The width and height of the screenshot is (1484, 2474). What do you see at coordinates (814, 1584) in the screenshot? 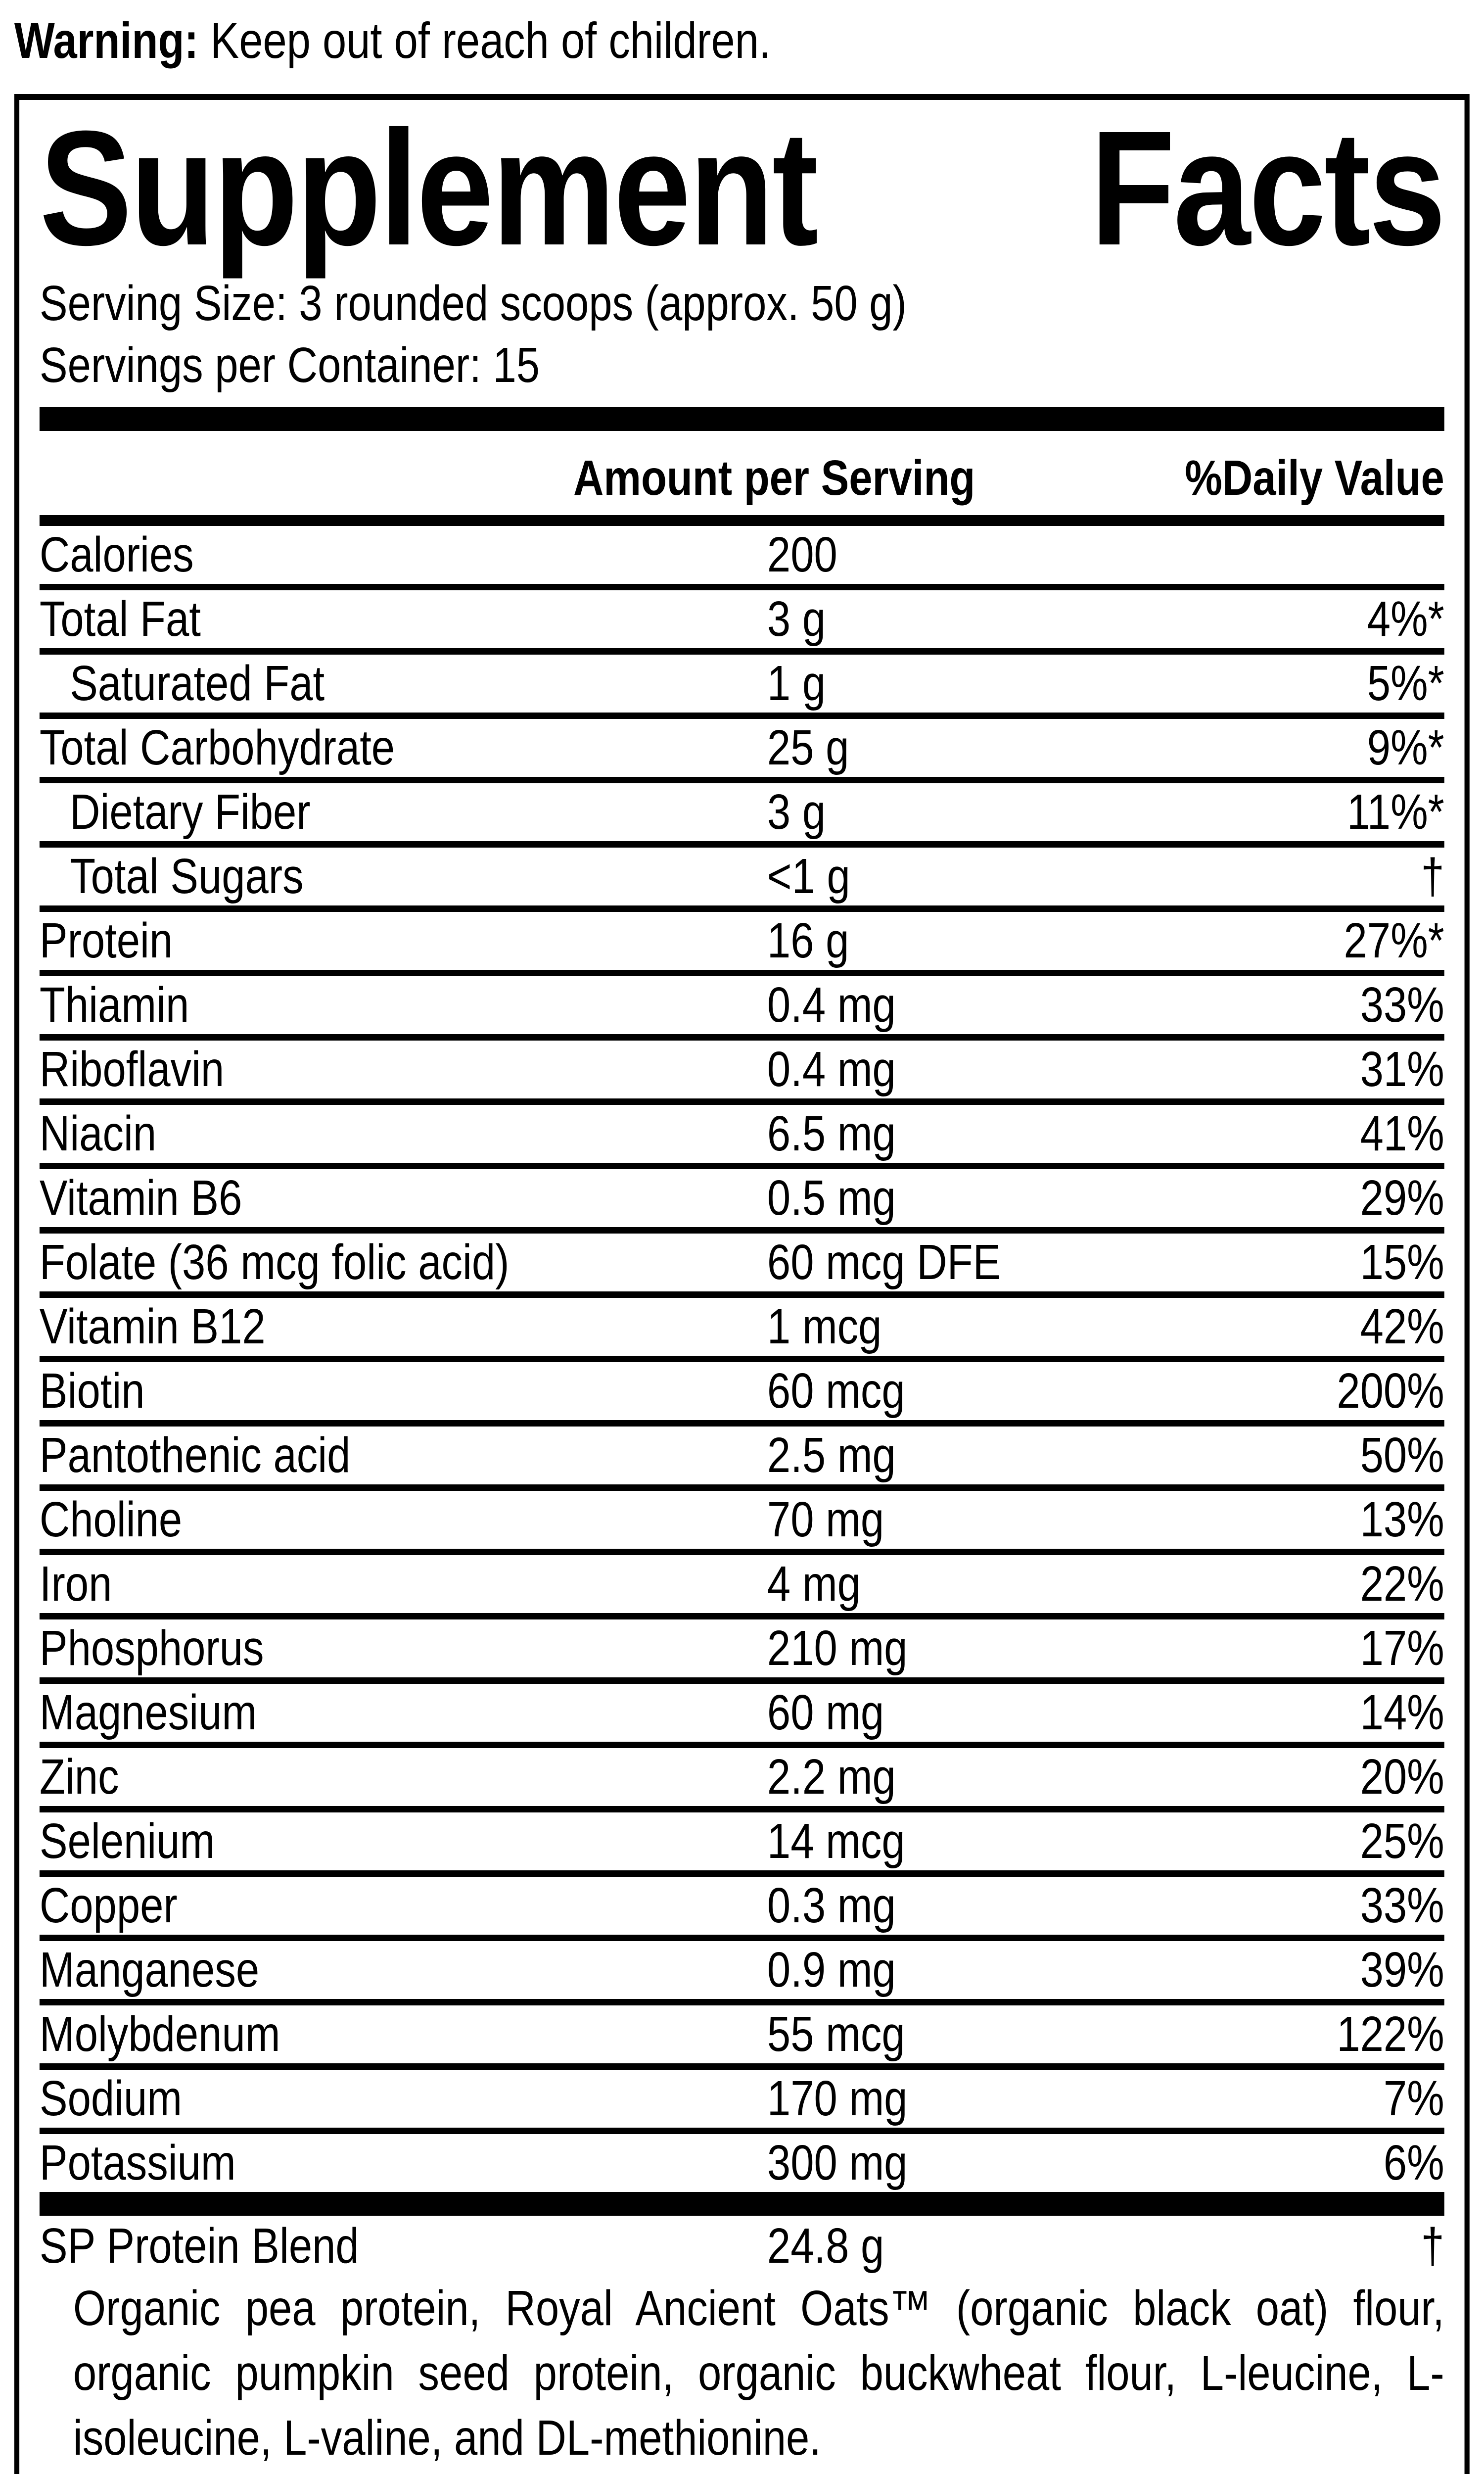
I see `nutrient-amount: 4 mg` at bounding box center [814, 1584].